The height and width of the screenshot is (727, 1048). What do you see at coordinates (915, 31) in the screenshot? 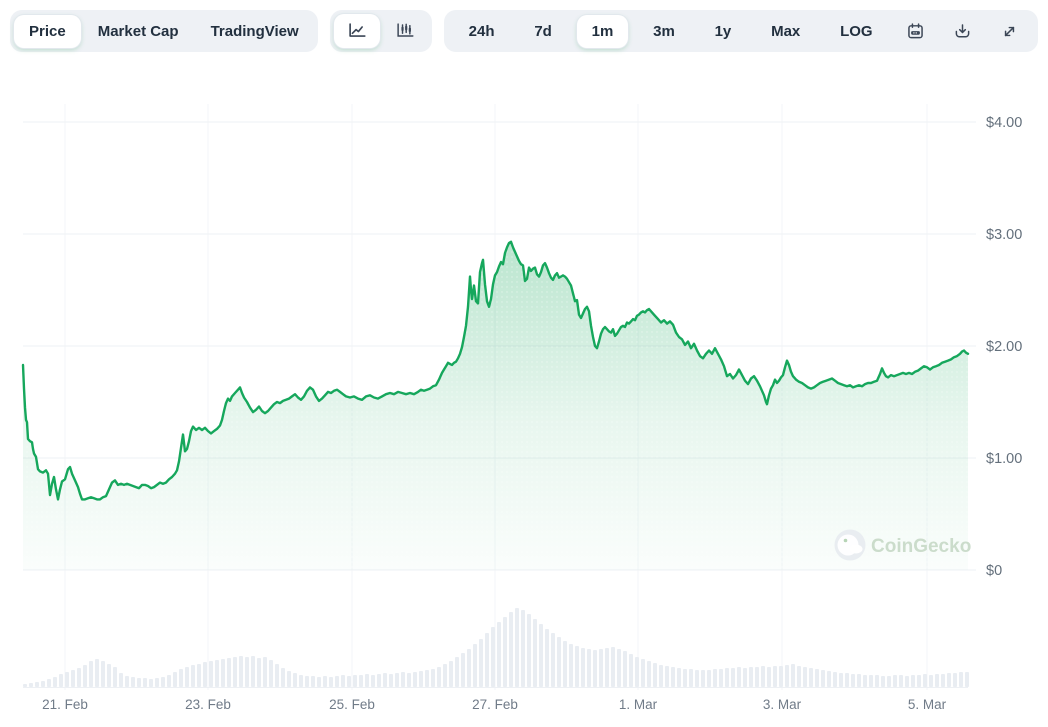
I see `date-range-button` at bounding box center [915, 31].